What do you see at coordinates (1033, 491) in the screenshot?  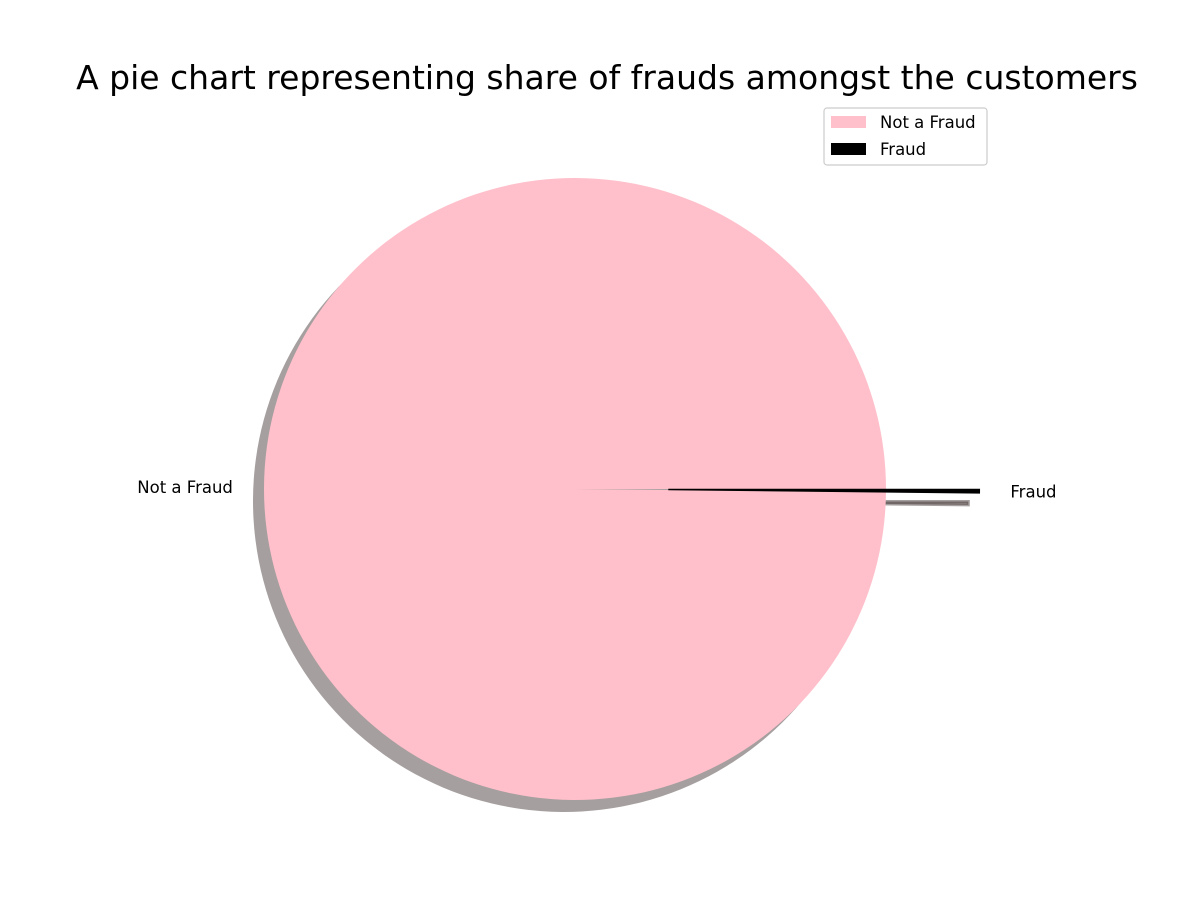 I see `slice-label-fraud: Fraud` at bounding box center [1033, 491].